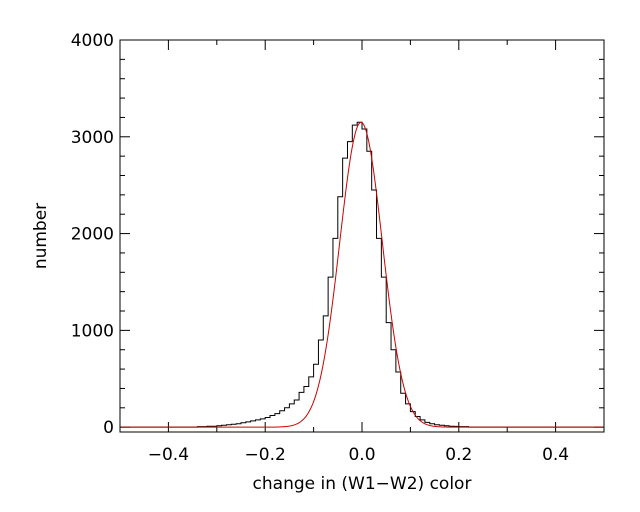 The height and width of the screenshot is (512, 640). Describe the element at coordinates (362, 484) in the screenshot. I see `x-axis-title: change in (W1−W2) color` at that location.